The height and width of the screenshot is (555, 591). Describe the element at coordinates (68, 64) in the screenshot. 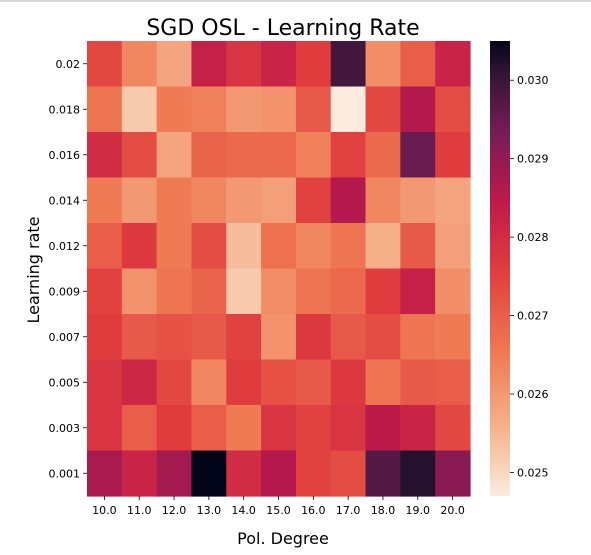

I see `y-tick-label: 0.02` at that location.